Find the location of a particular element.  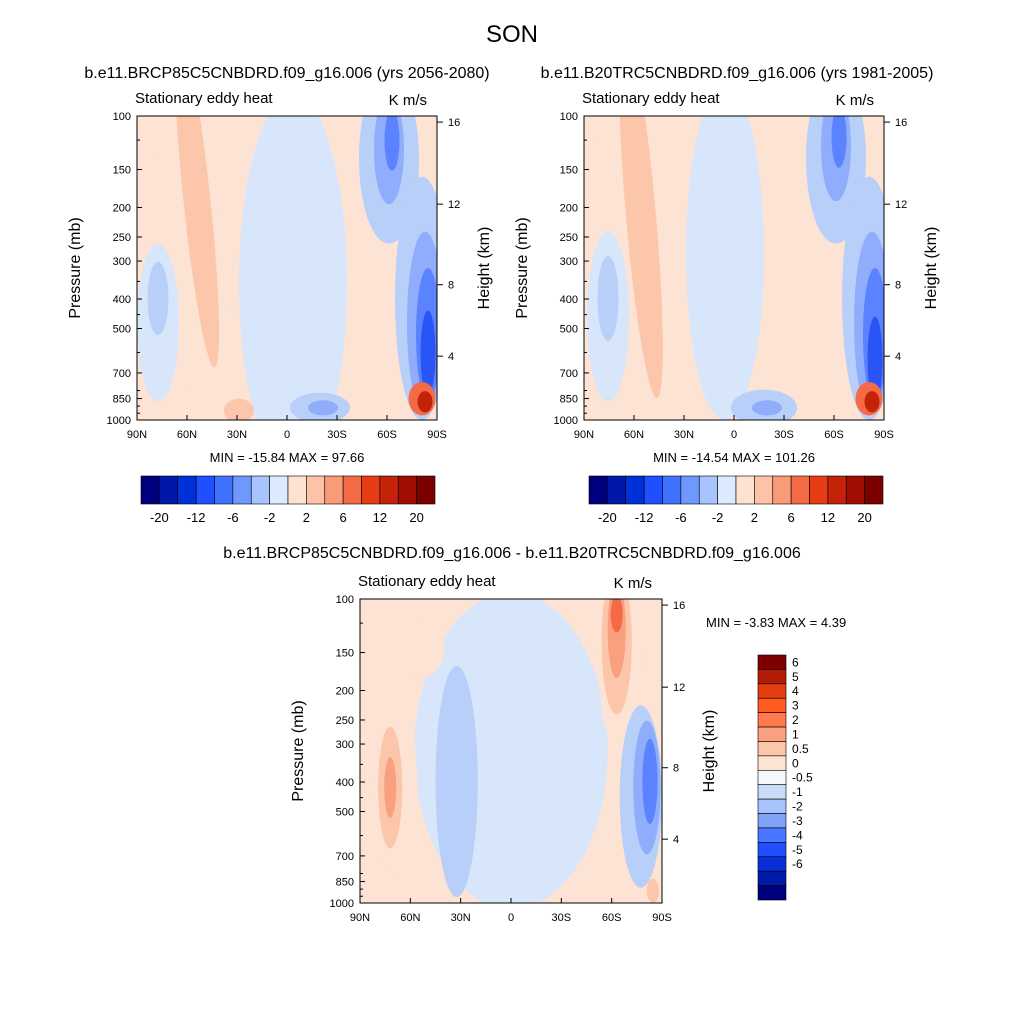

colorbar-label: 0.5 is located at coordinates (800, 749).